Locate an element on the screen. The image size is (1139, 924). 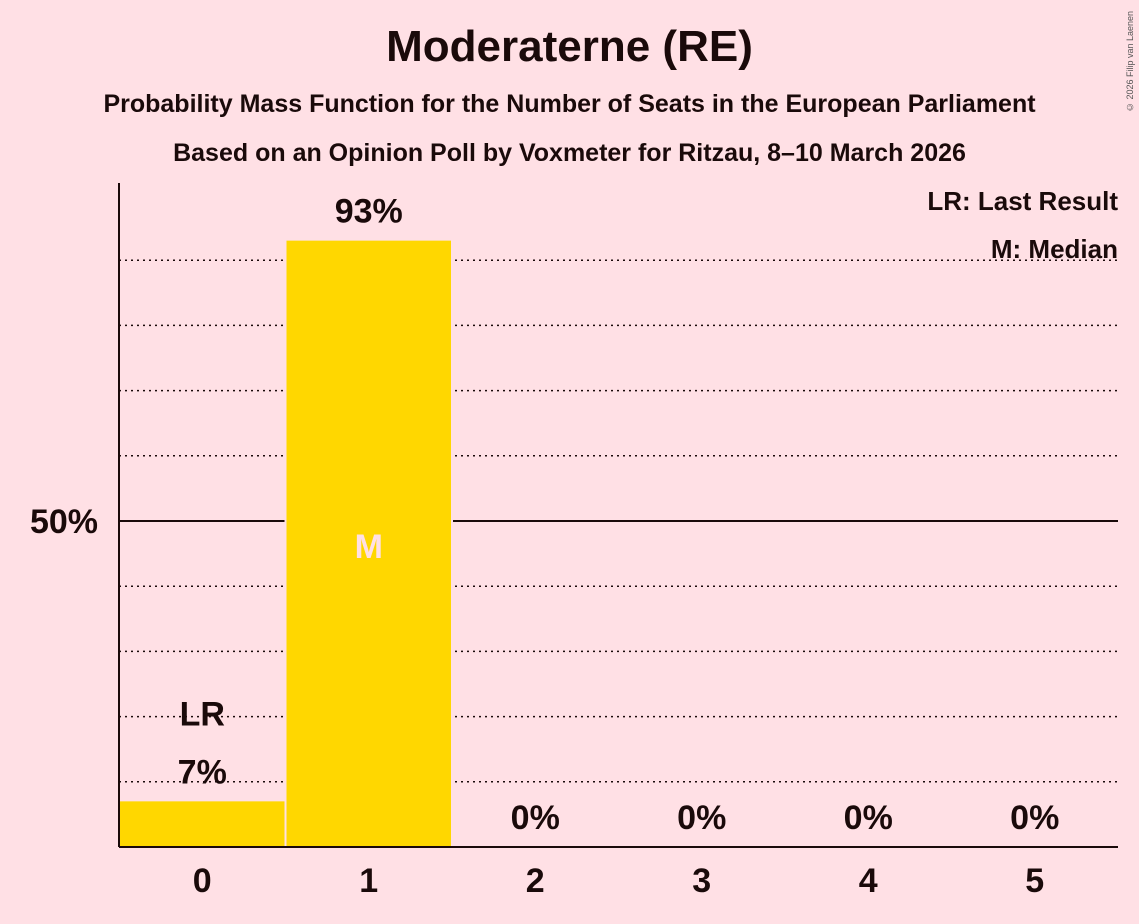
x-tick-label: 3 is located at coordinates (701, 881).